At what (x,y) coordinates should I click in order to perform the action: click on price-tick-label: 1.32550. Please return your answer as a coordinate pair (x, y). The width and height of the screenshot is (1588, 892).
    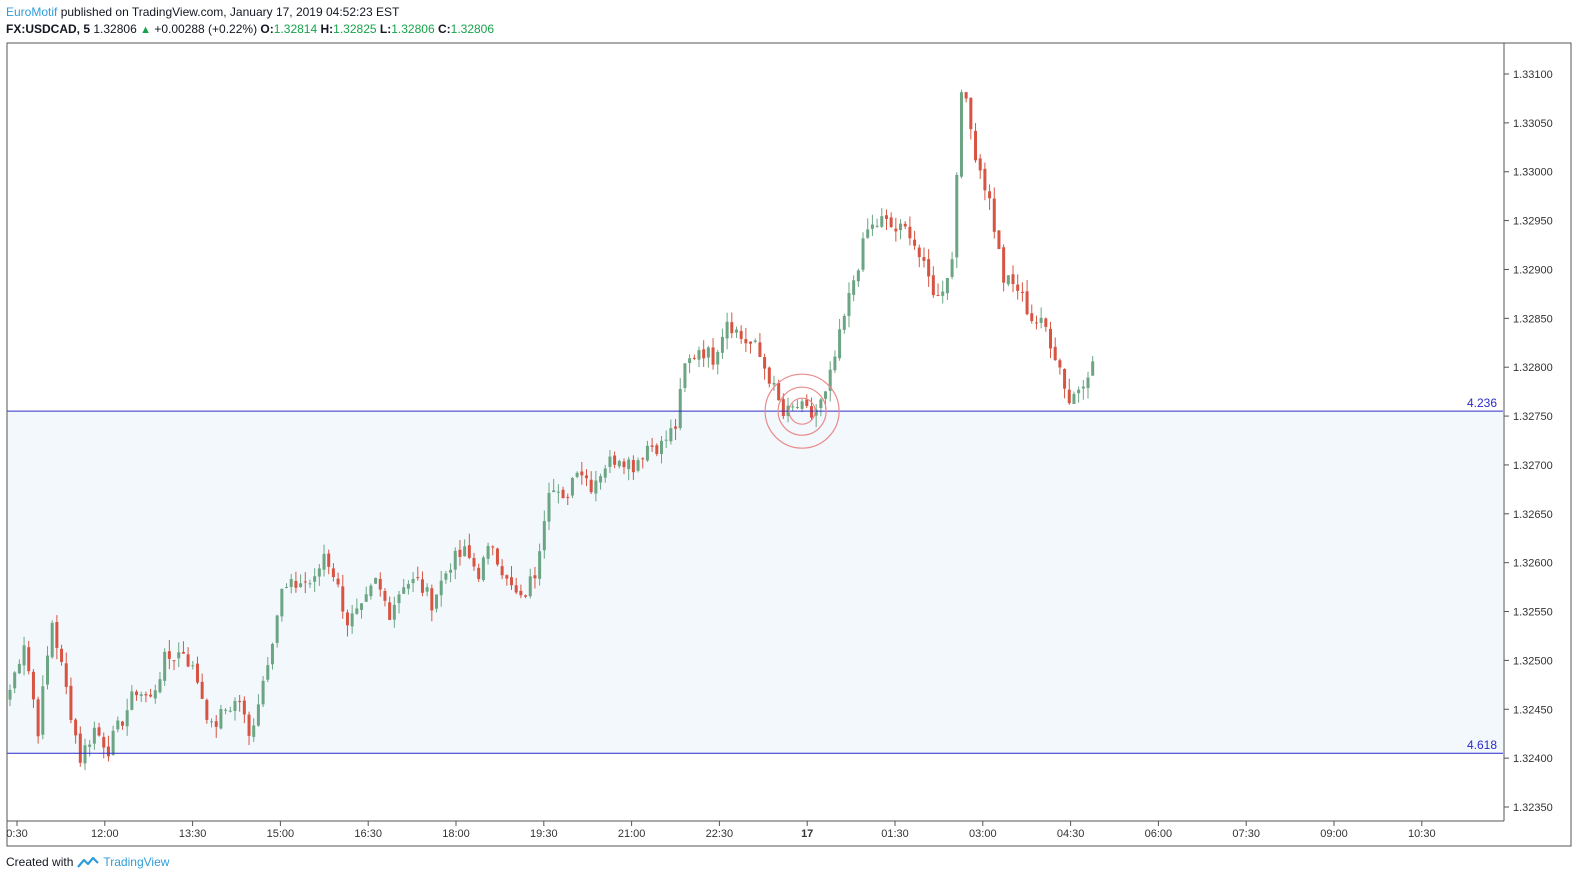
    Looking at the image, I should click on (1533, 613).